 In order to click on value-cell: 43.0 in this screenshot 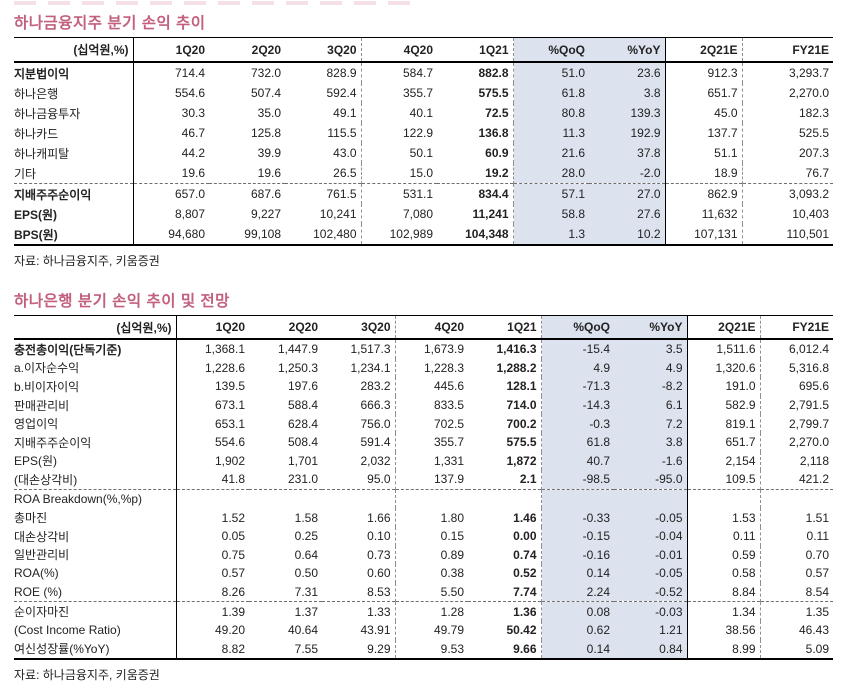, I will do `click(323, 153)`.